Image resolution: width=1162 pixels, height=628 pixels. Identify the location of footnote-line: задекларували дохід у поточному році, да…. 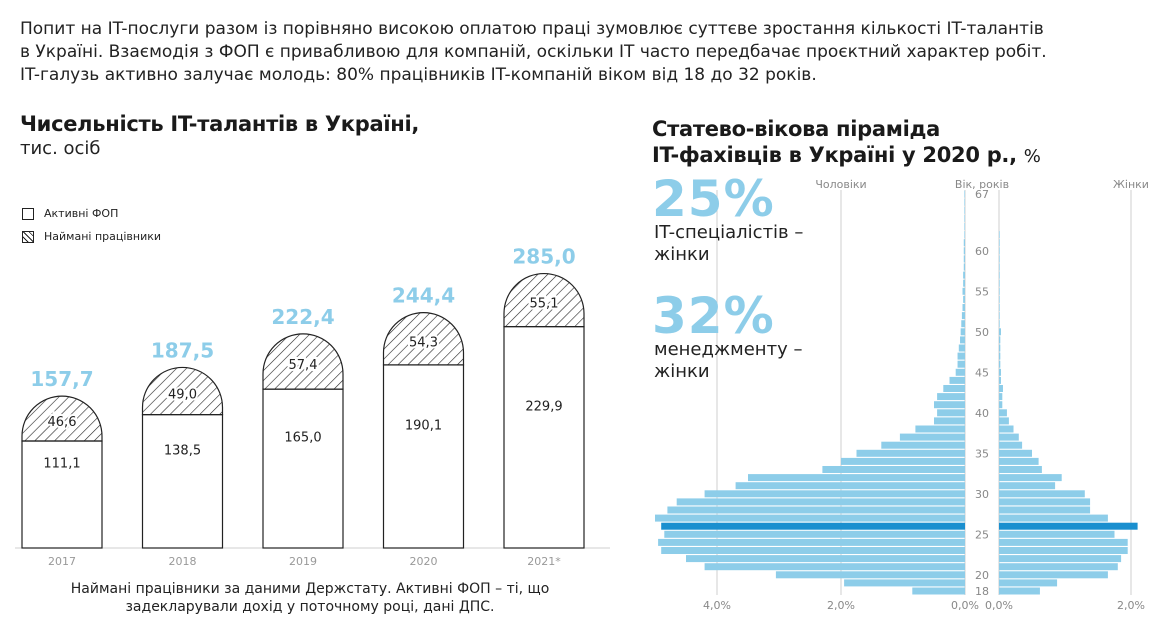
(310, 607).